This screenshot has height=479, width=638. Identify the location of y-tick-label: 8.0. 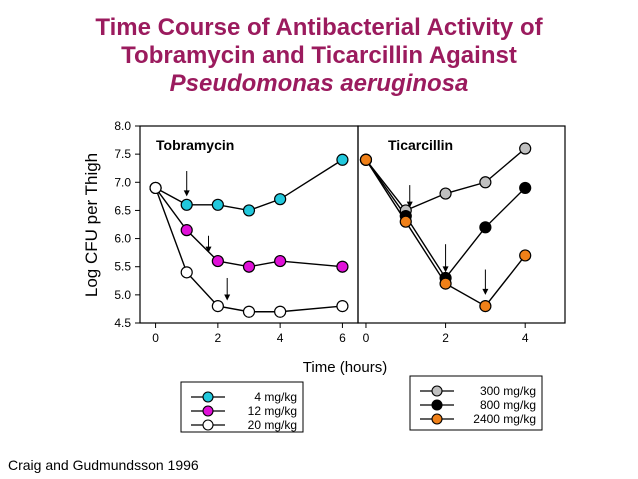
(122, 126).